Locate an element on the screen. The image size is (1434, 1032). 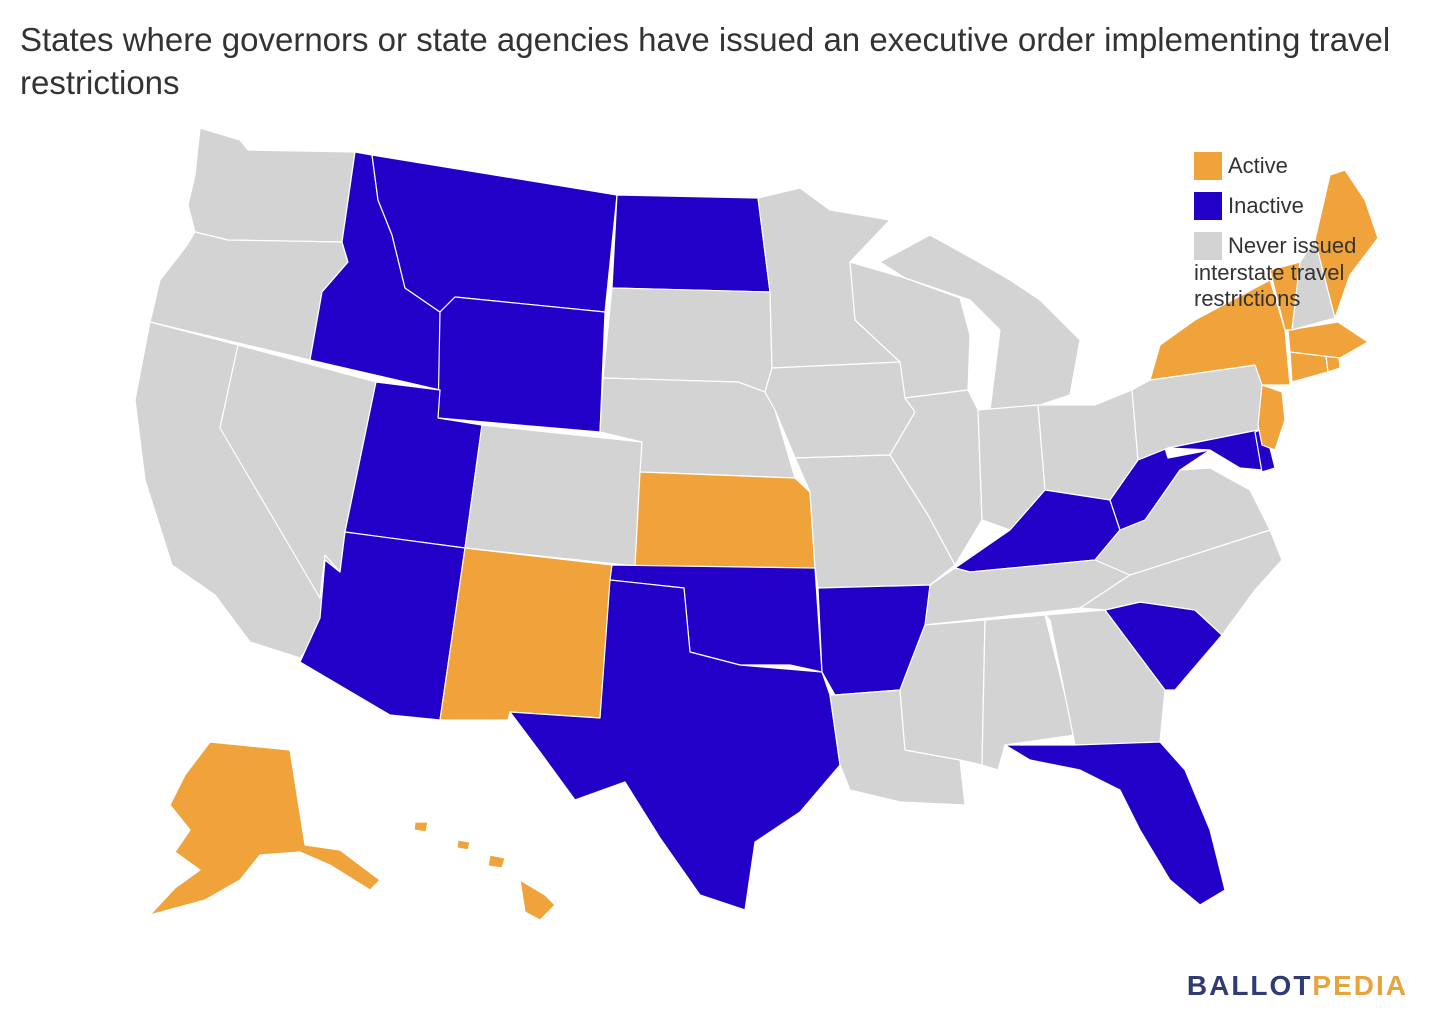
state-hawaii-oahu is located at coordinates (463, 845).